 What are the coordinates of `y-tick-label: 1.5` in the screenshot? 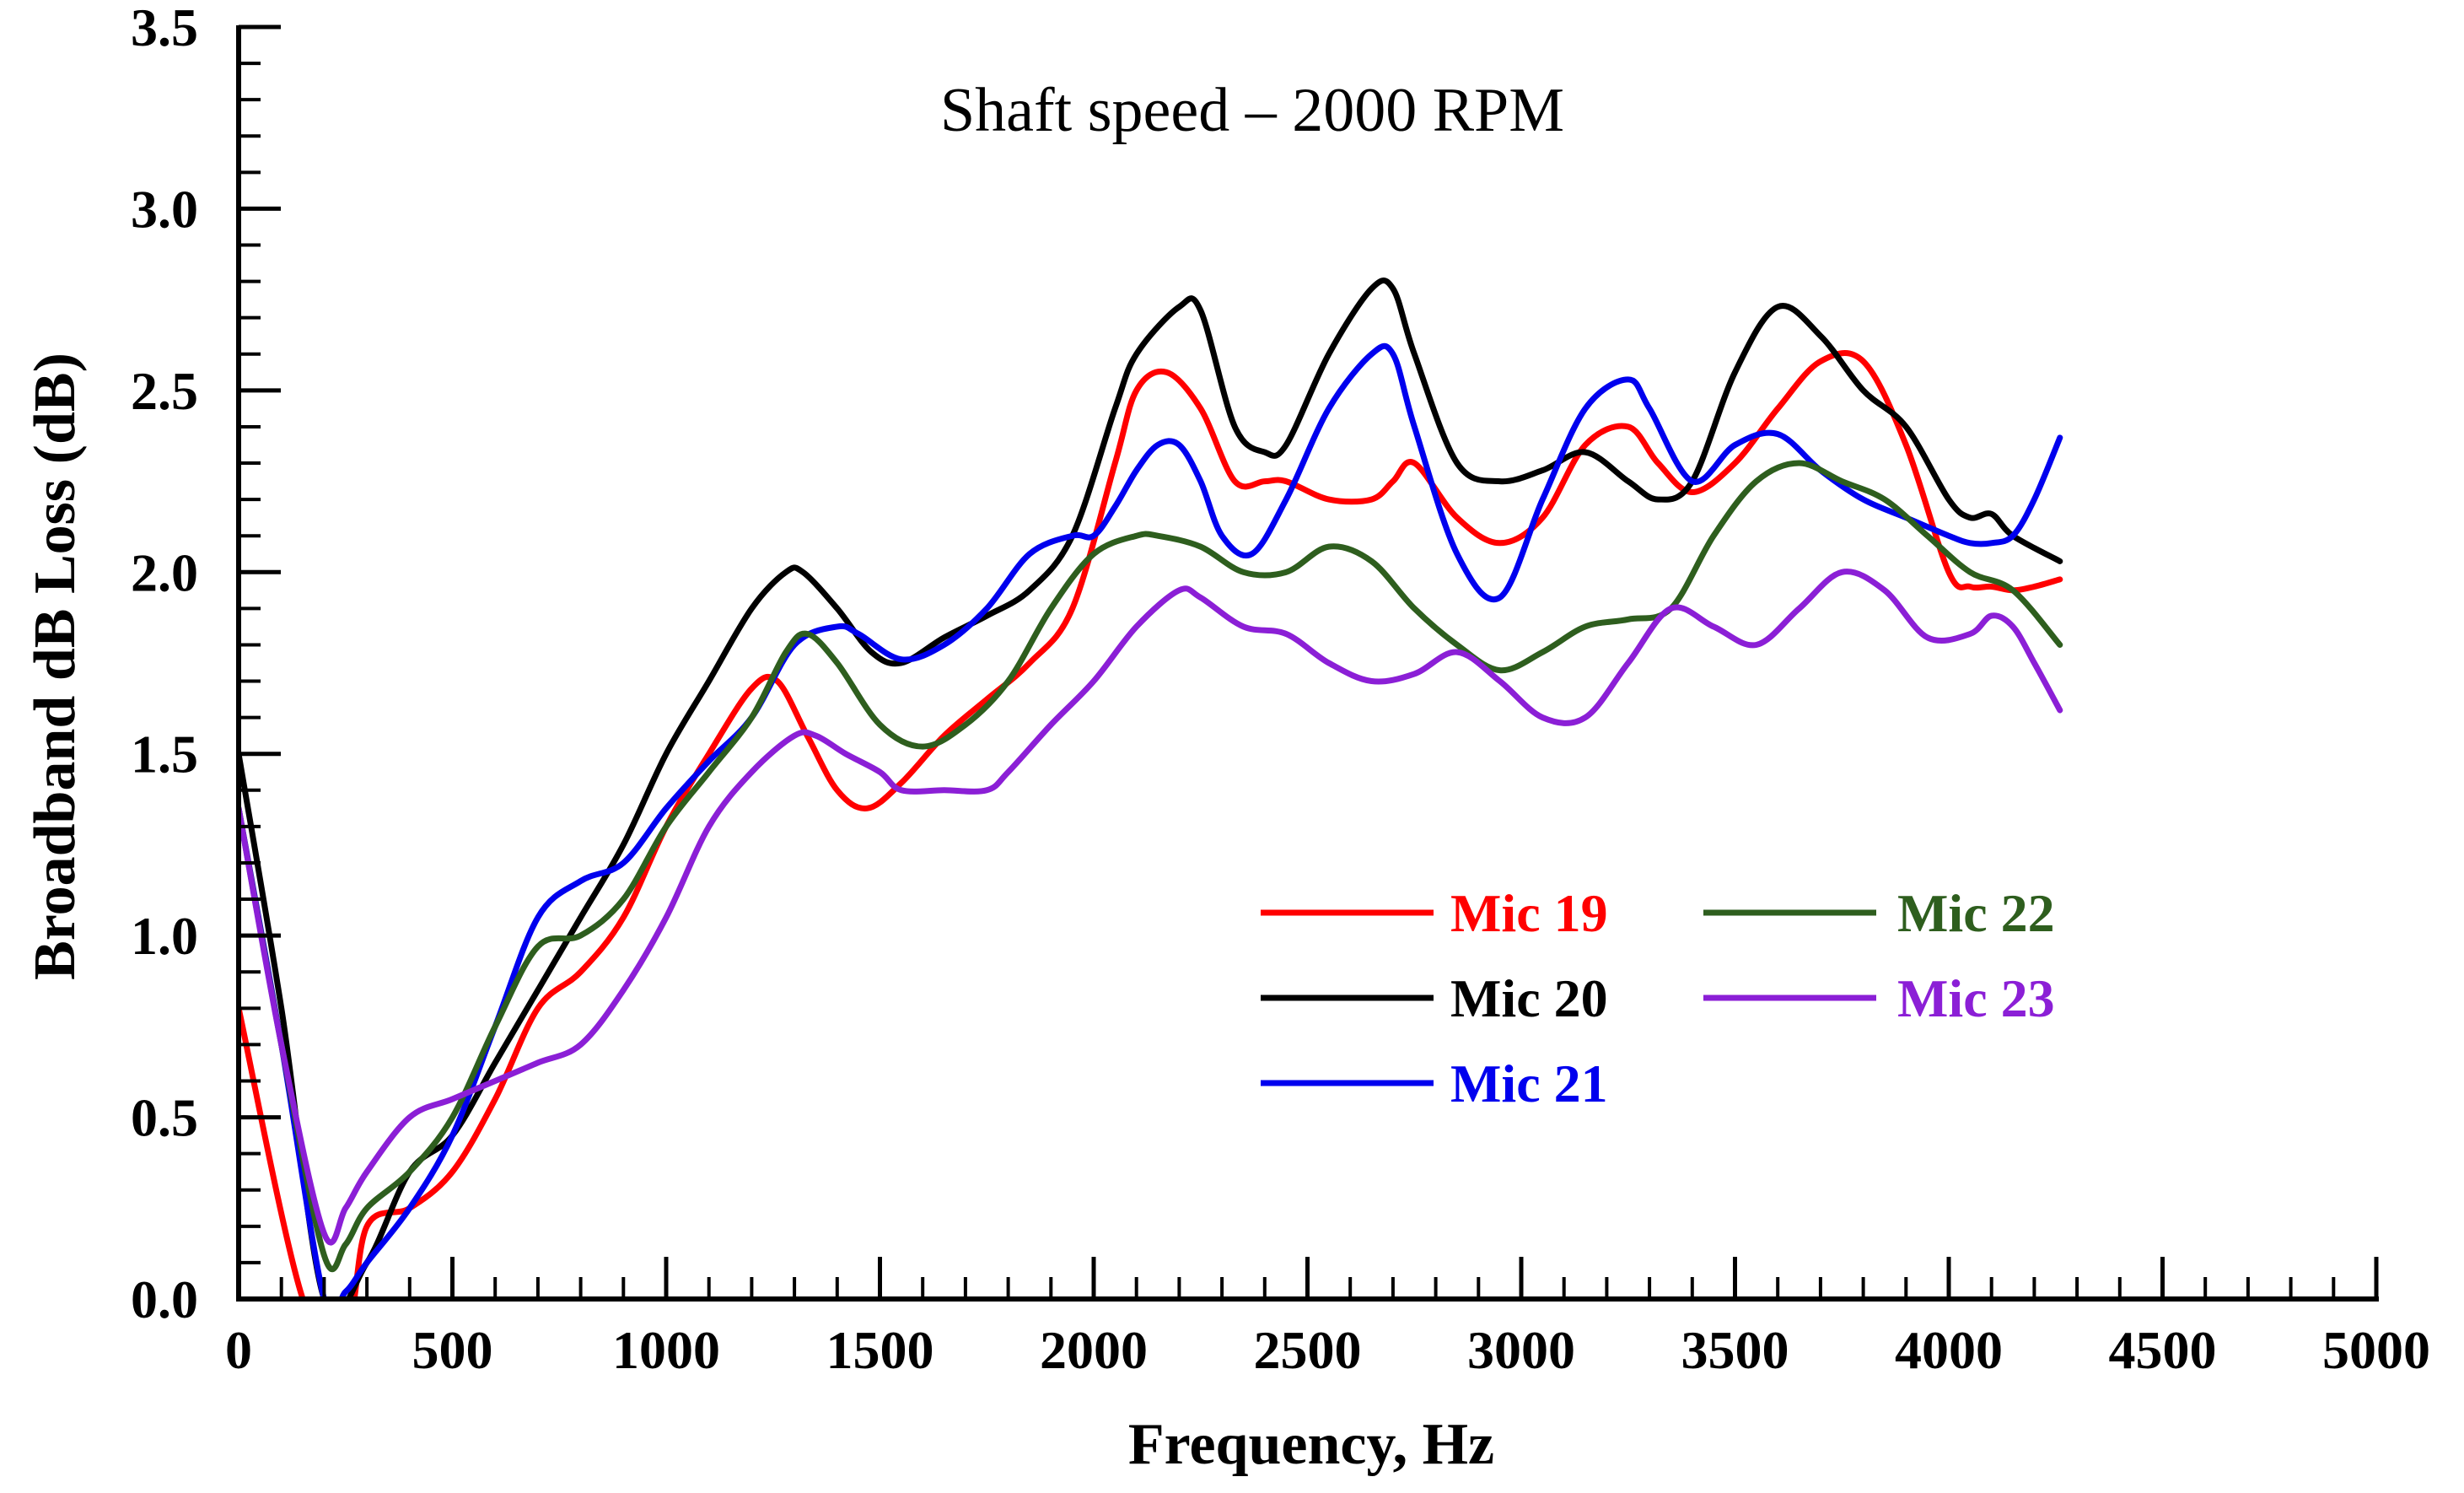 It's located at (164, 754).